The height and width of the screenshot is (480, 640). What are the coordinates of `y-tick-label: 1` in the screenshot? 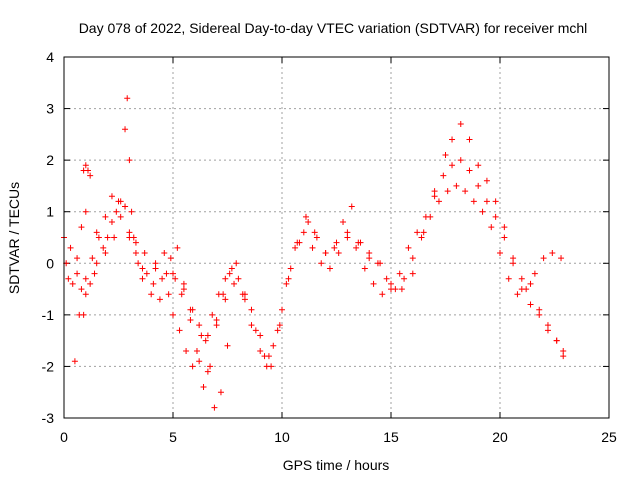 It's located at (50, 212).